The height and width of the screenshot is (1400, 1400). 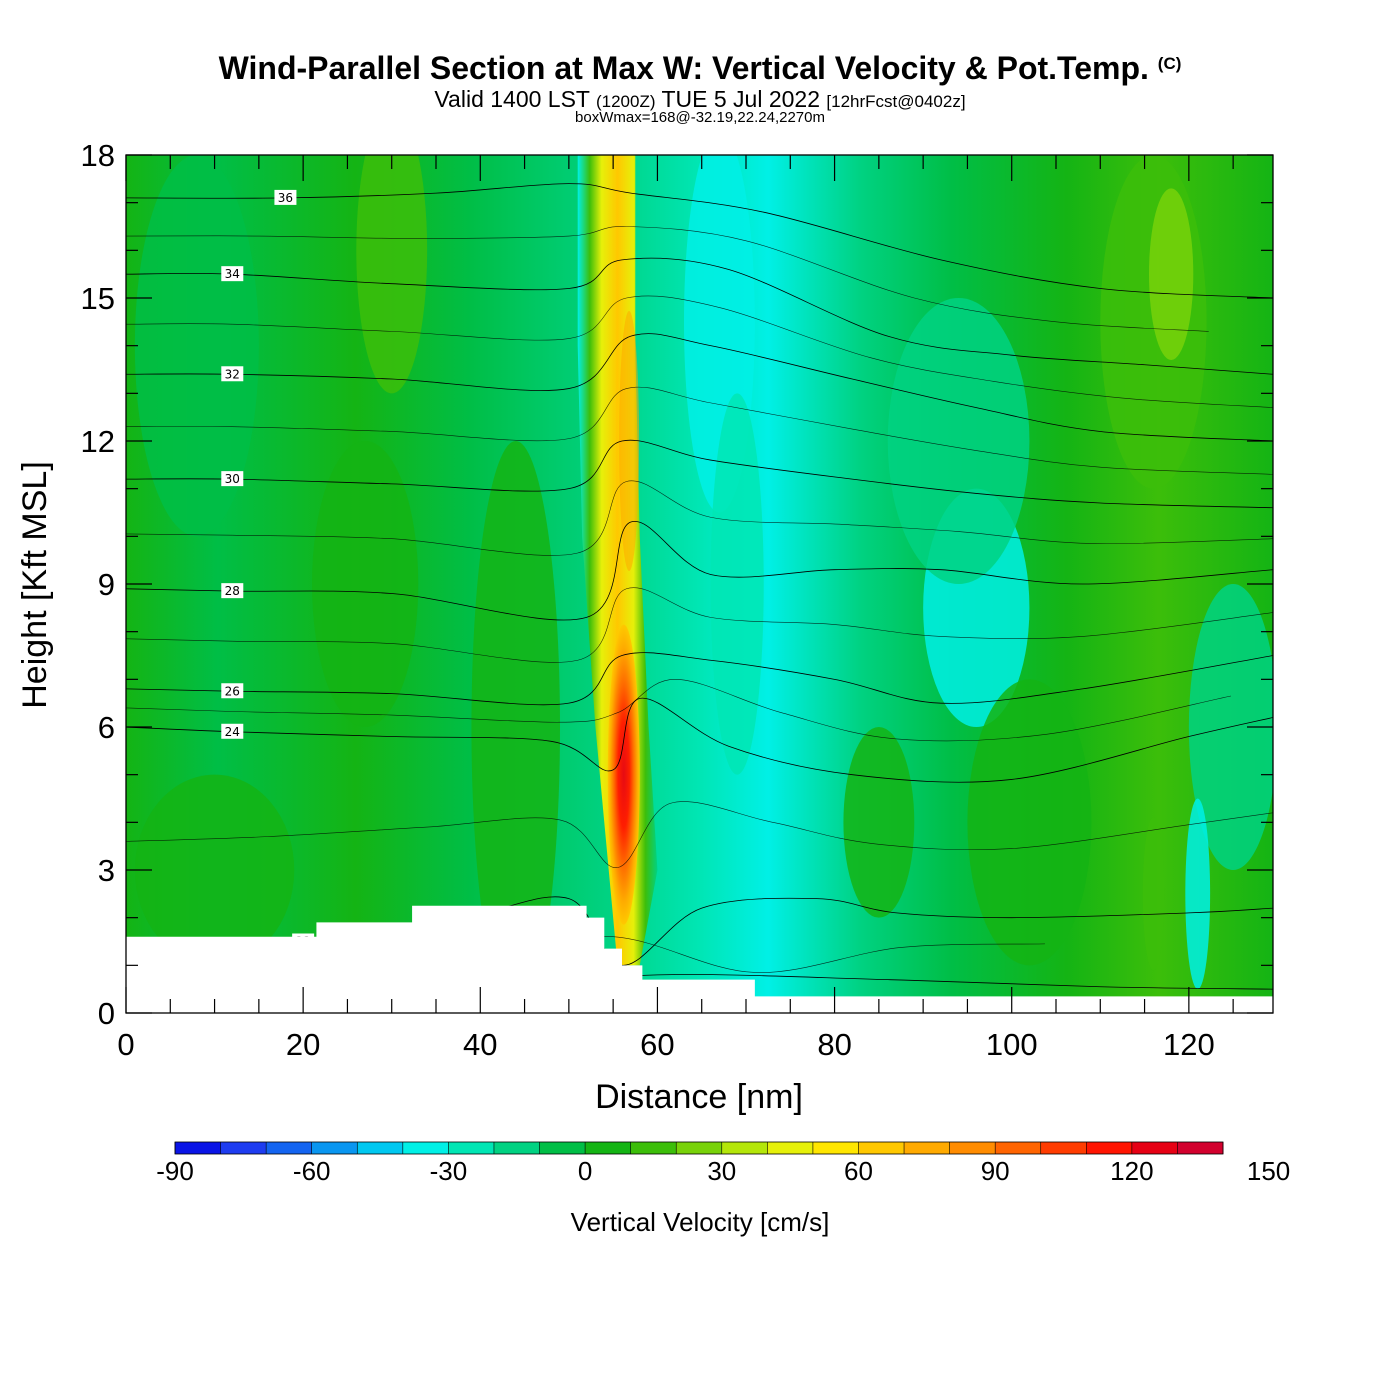 I want to click on theta-label-32: 32, so click(x=232, y=374).